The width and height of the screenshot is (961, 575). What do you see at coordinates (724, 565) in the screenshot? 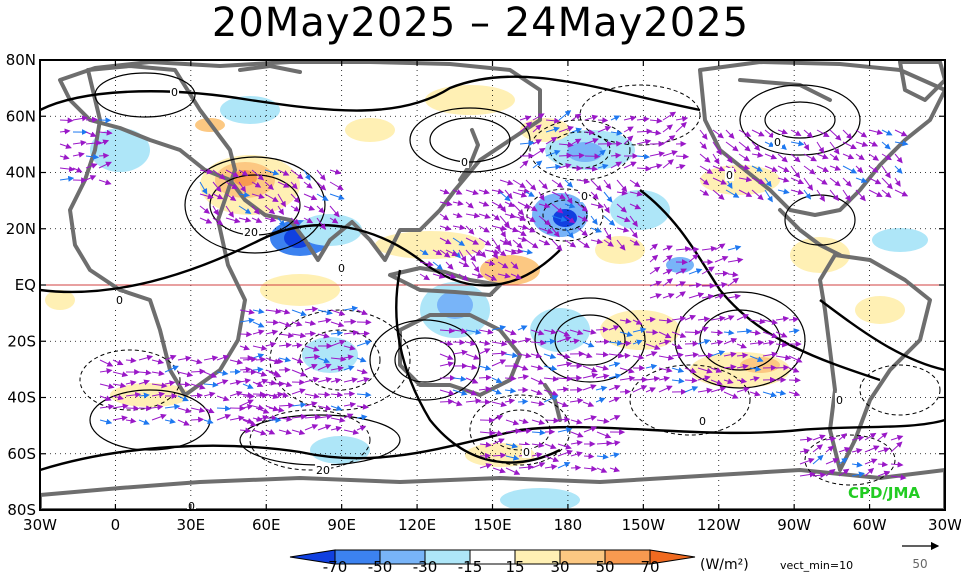
I see `colorbar-units: (W/m²)` at bounding box center [724, 565].